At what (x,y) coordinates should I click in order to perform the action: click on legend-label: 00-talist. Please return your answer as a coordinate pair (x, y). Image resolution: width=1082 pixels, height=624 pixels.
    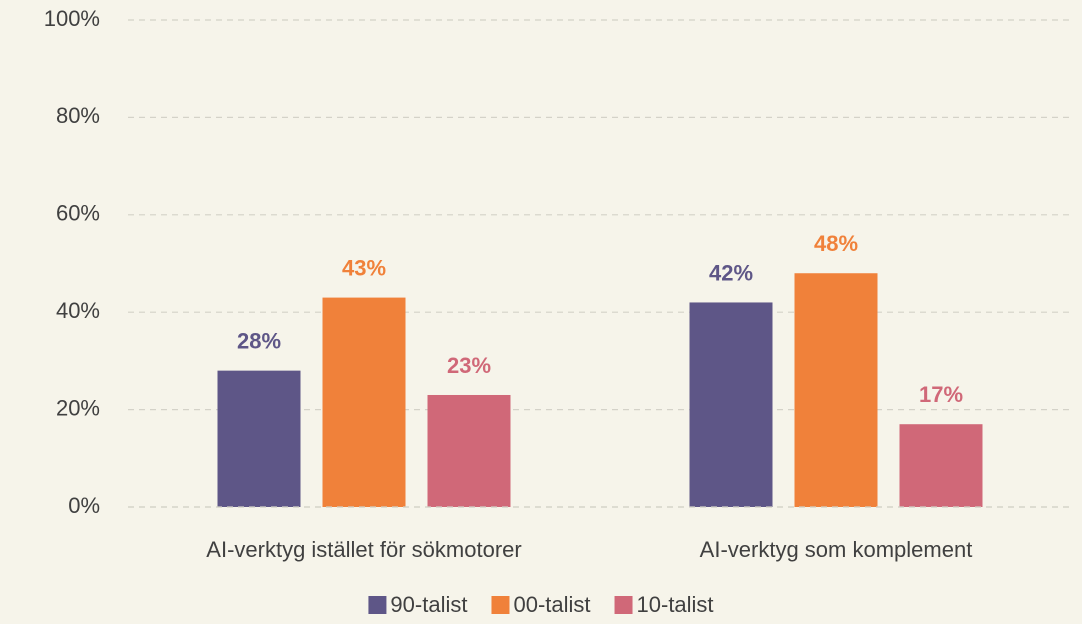
    Looking at the image, I should click on (551, 604).